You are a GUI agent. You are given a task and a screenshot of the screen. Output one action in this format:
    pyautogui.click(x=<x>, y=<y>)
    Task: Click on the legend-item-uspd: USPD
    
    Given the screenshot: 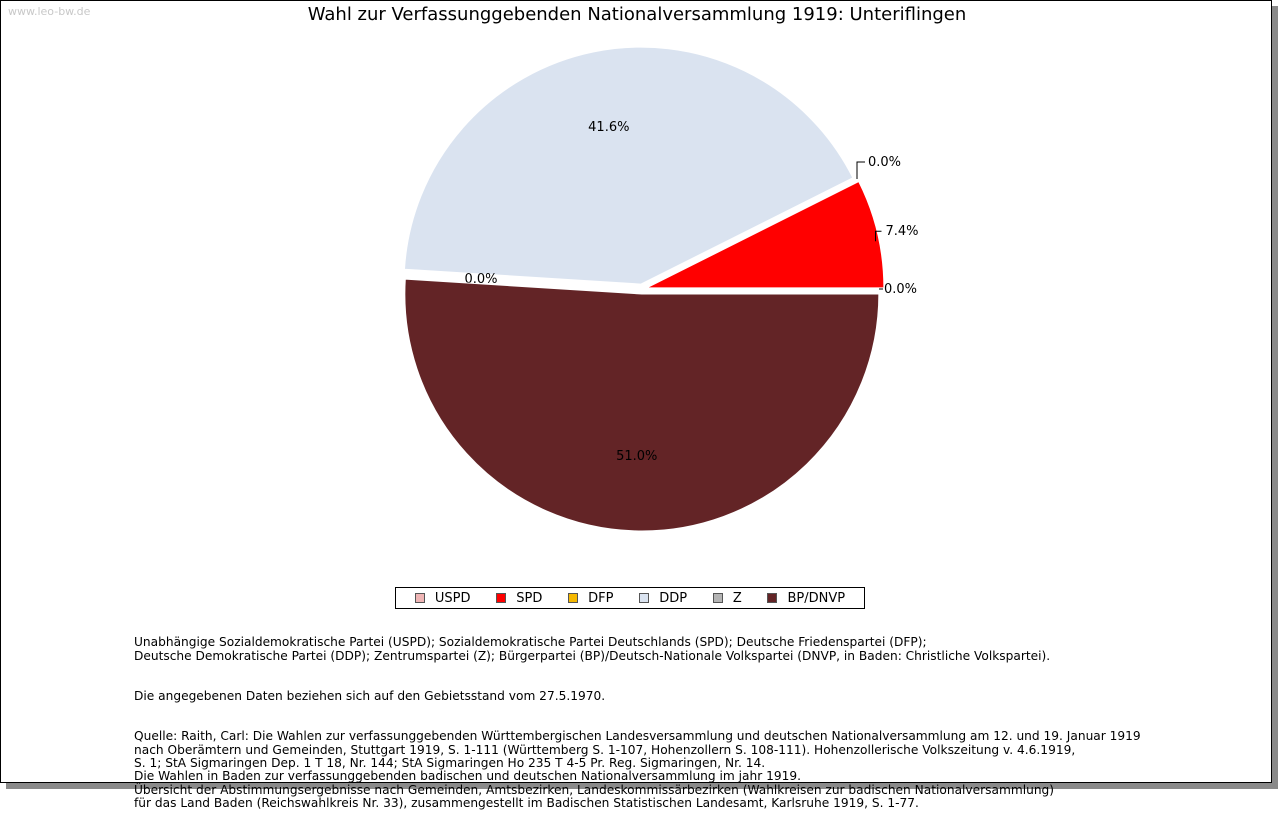 What is the action you would take?
    pyautogui.click(x=442, y=598)
    